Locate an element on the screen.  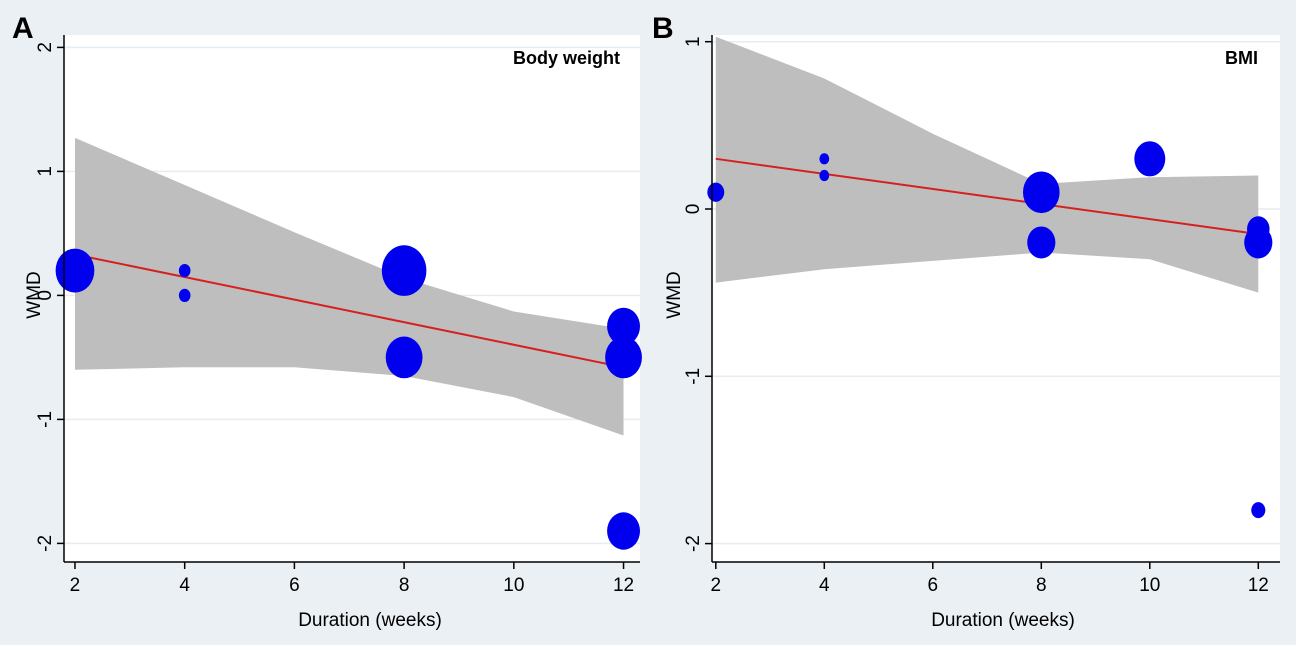
y-ticks-b: -2 -1 0 1 is located at coordinates (697, 294).